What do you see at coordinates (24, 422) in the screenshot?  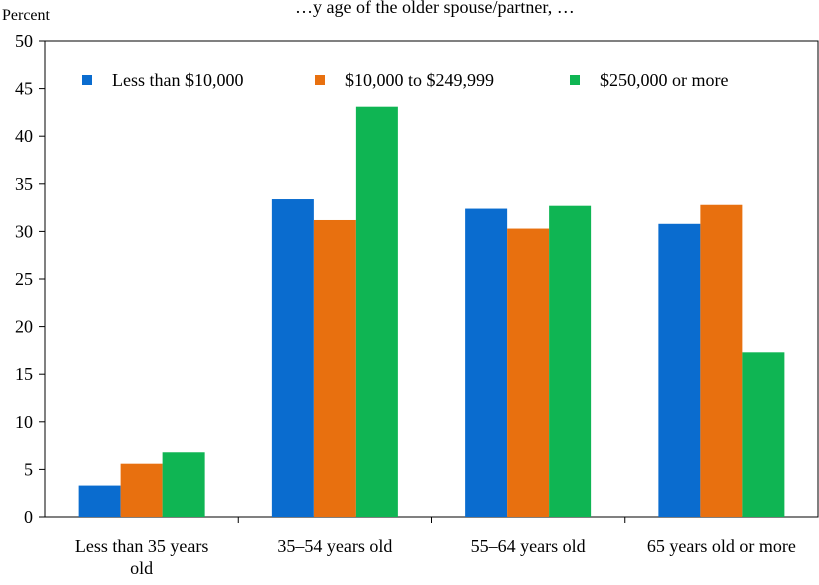 I see `y-tick-label: 10` at bounding box center [24, 422].